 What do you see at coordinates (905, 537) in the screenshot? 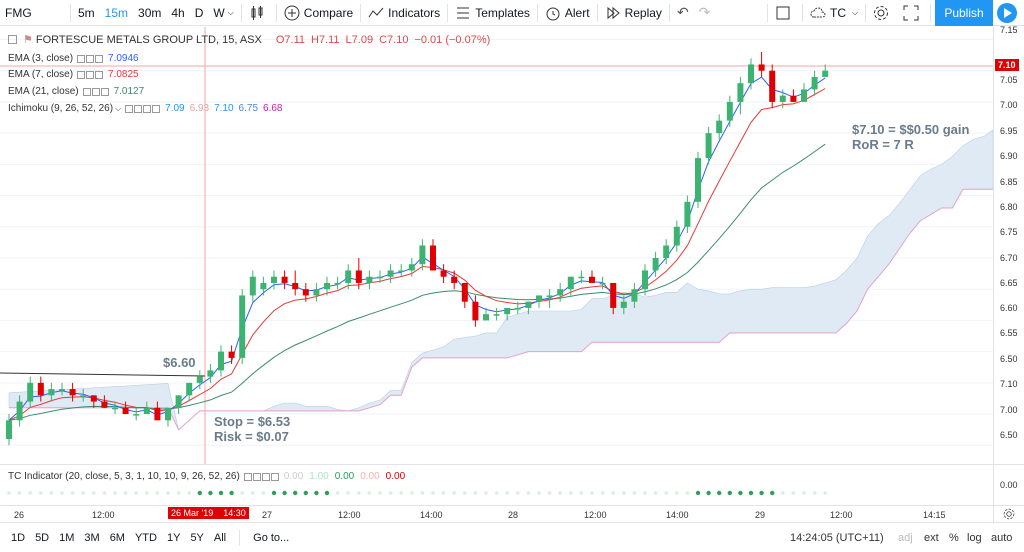
I see `adj-toggle: adj` at bounding box center [905, 537].